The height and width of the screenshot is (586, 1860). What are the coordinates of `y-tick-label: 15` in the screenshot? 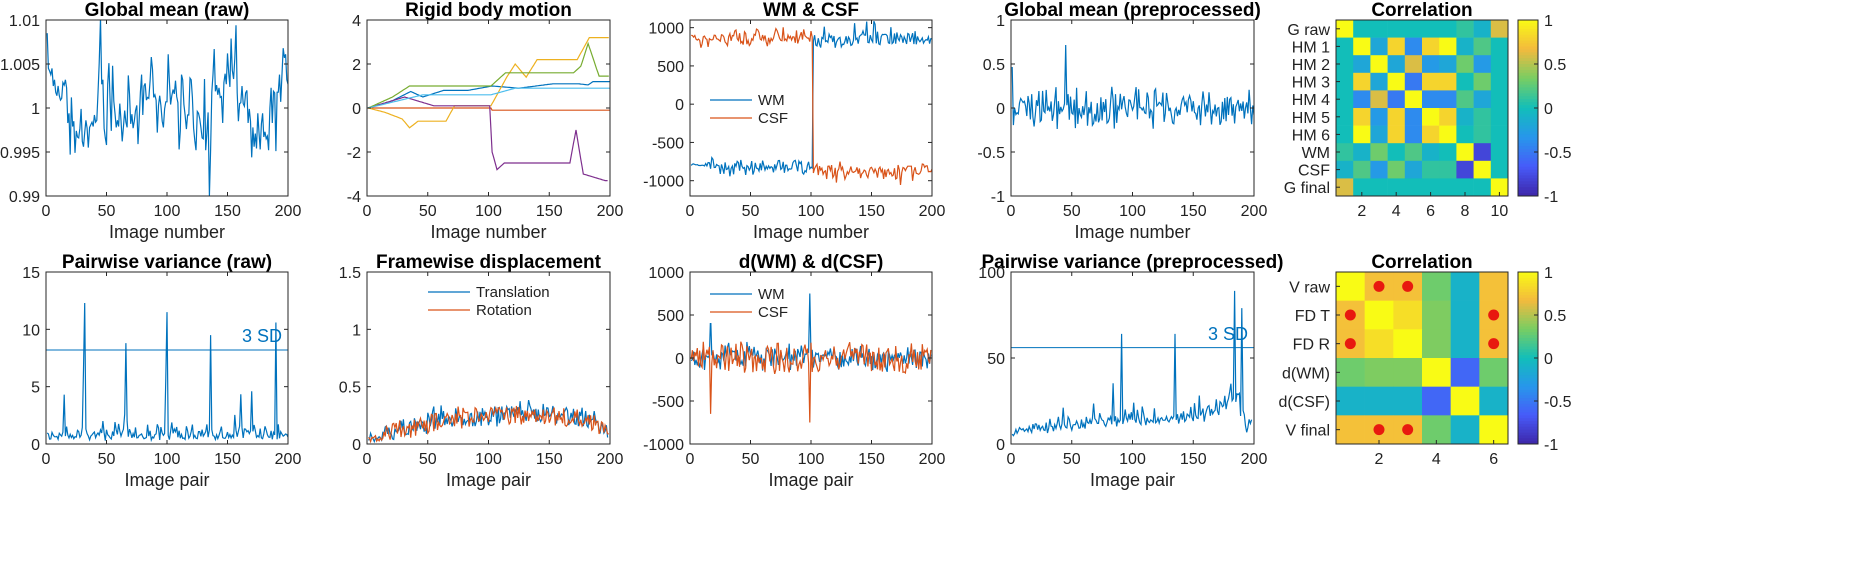 It's located at (31, 273).